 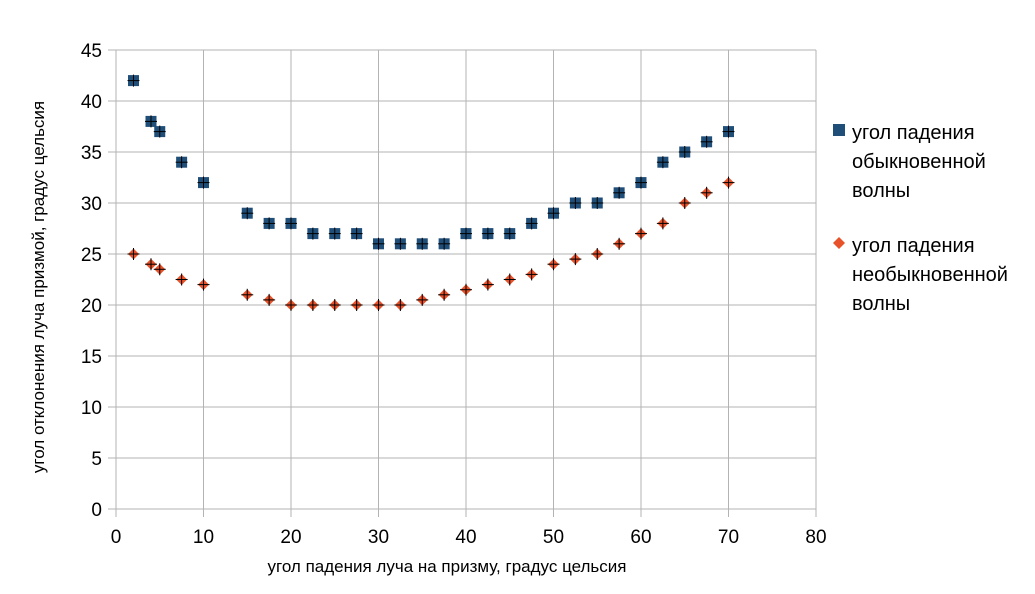 What do you see at coordinates (91, 204) in the screenshot?
I see `y-tick-label: 30` at bounding box center [91, 204].